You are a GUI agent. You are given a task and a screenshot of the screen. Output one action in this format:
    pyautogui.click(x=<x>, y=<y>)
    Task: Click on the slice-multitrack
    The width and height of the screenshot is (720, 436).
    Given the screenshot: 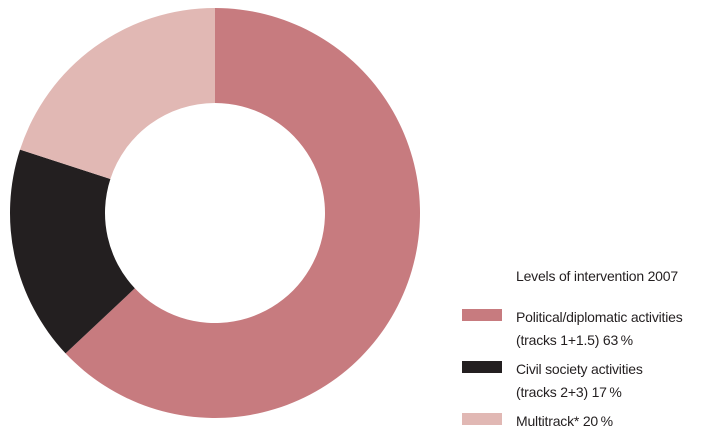 What is the action you would take?
    pyautogui.click(x=117, y=94)
    